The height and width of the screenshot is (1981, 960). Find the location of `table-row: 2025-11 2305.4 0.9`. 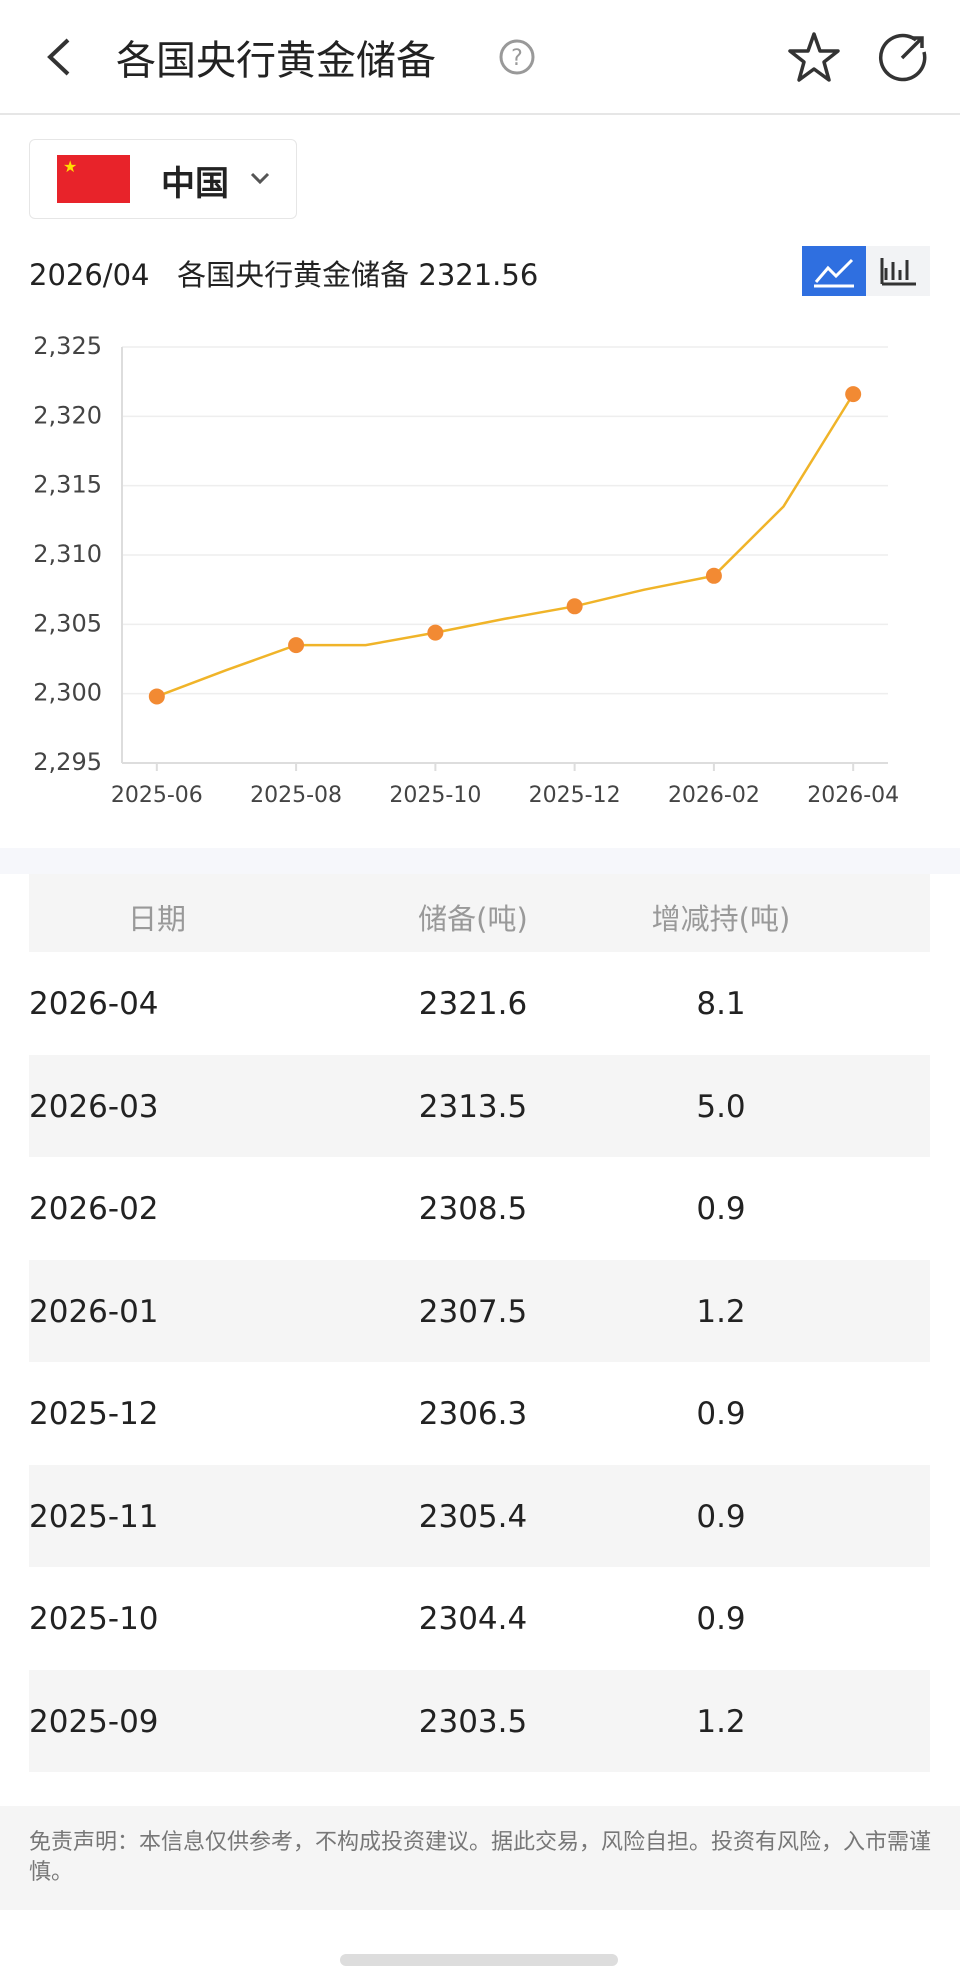

table-row: 2025-11 2305.4 0.9 is located at coordinates (479, 1515).